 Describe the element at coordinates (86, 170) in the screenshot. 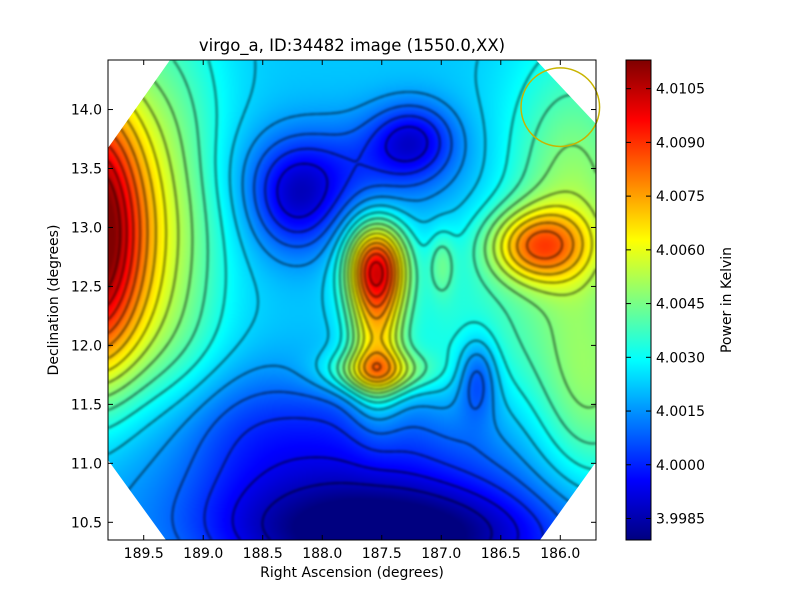

I see `y-tick-label: 13.5` at that location.